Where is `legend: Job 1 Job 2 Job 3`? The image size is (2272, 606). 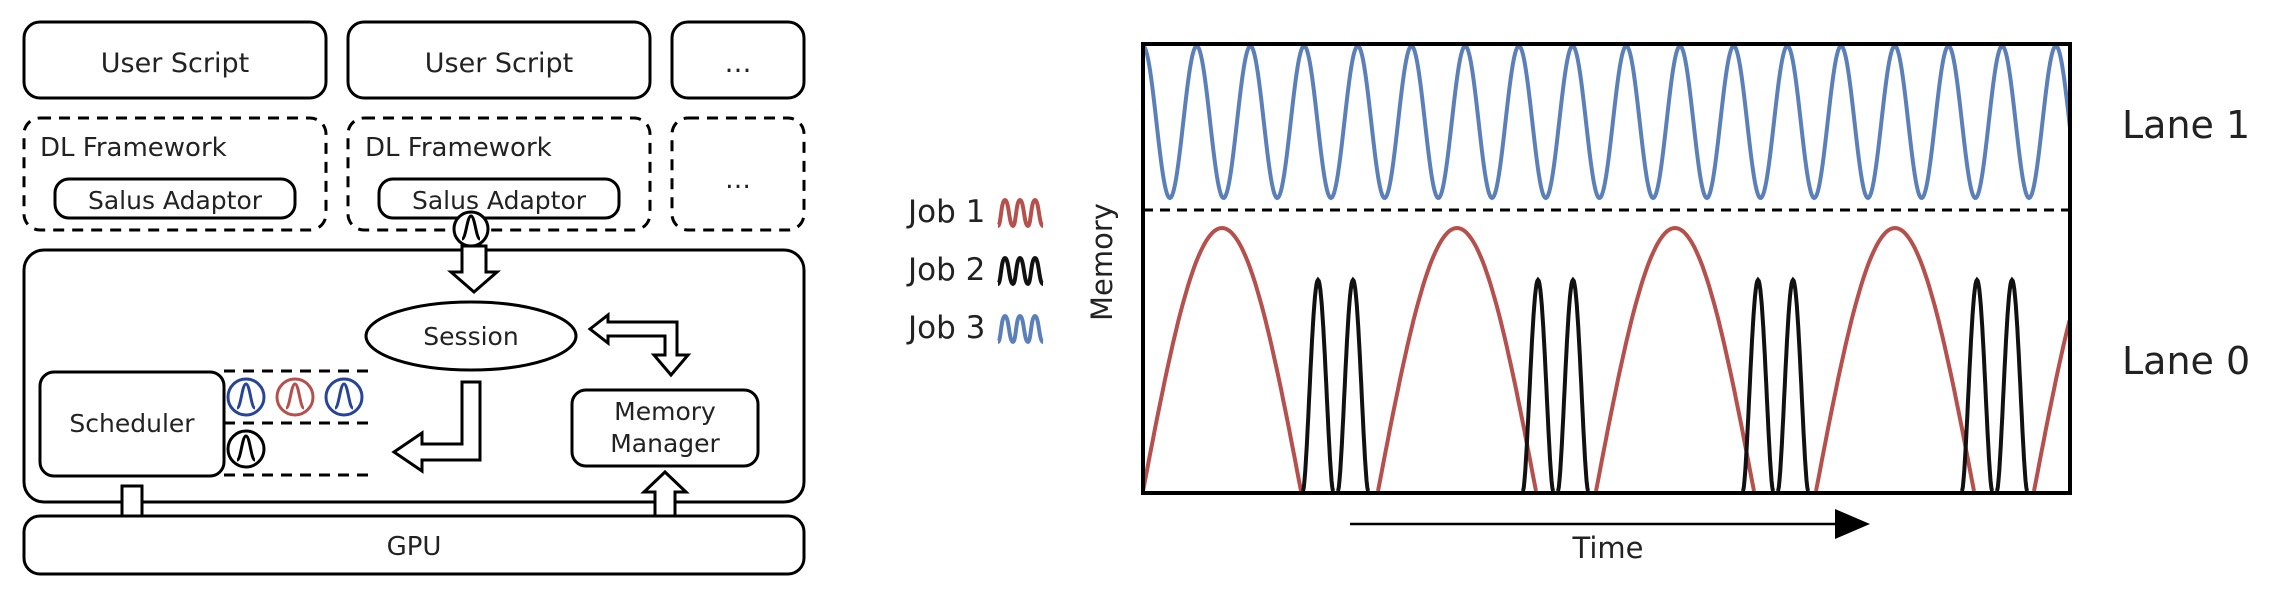
legend: Job 1 Job 2 Job 3 is located at coordinates (975, 270).